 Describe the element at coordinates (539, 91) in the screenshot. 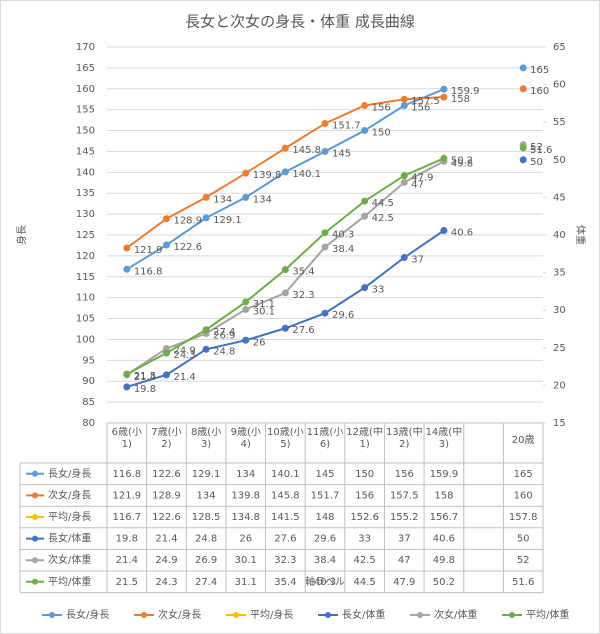

I see `data-label: 160` at that location.